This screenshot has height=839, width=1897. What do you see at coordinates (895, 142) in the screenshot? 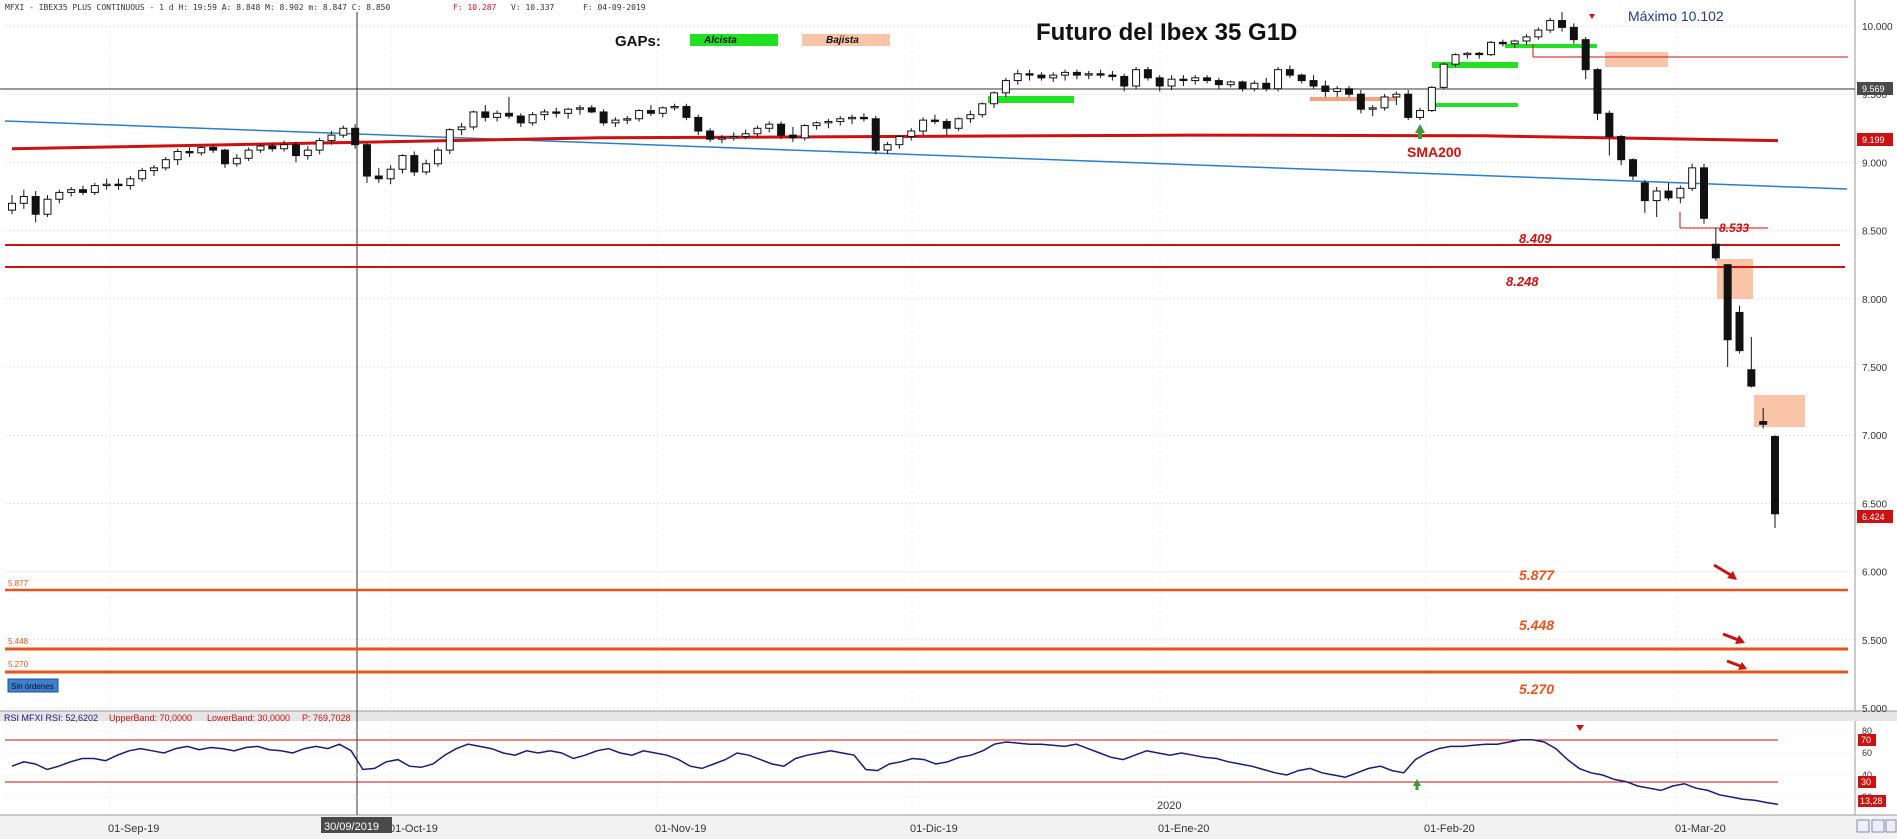
I see `sma200-line` at bounding box center [895, 142].